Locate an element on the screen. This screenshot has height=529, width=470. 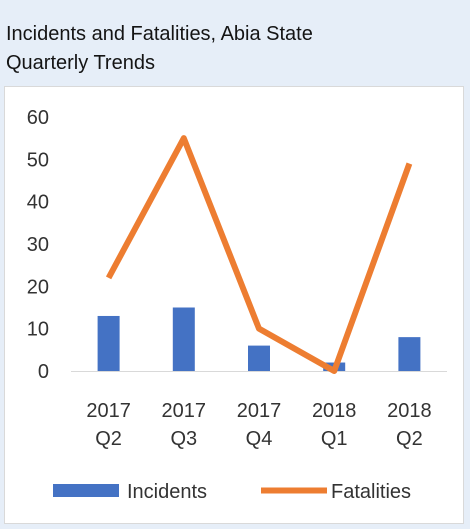
legend: Incidents Fatalities is located at coordinates (232, 492).